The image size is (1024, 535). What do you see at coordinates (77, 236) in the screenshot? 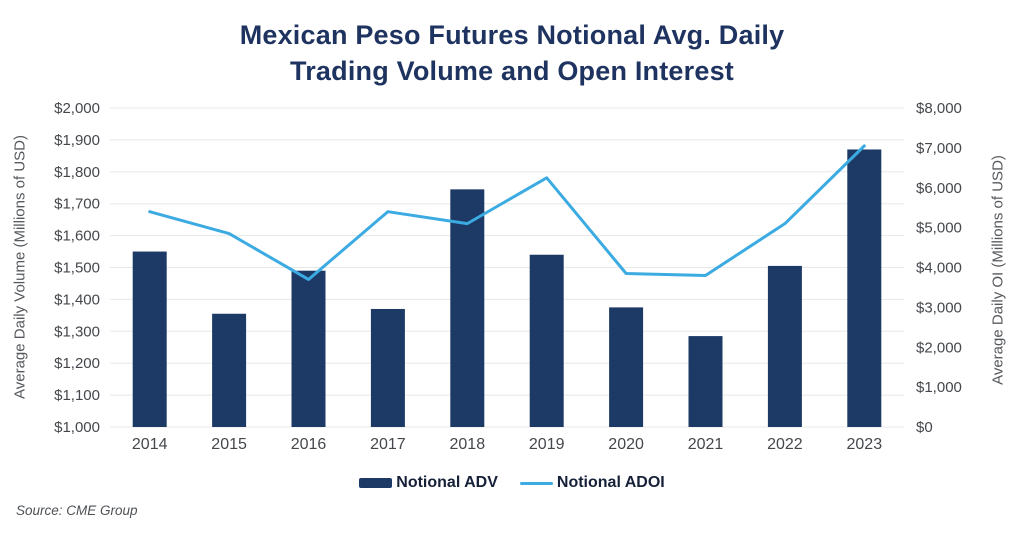
I see `left-axis-tick-label: $1,600` at bounding box center [77, 236].